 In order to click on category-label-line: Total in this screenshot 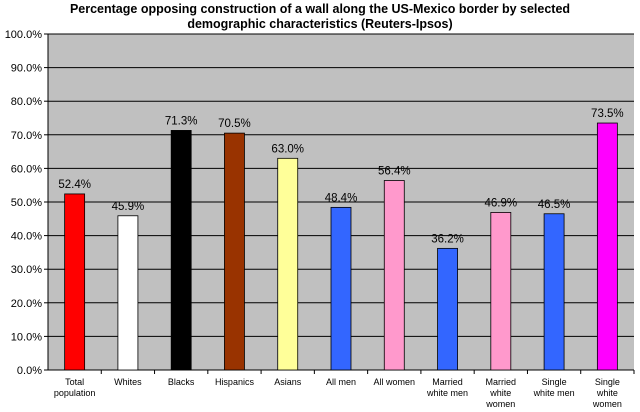, I will do `click(74, 382)`.